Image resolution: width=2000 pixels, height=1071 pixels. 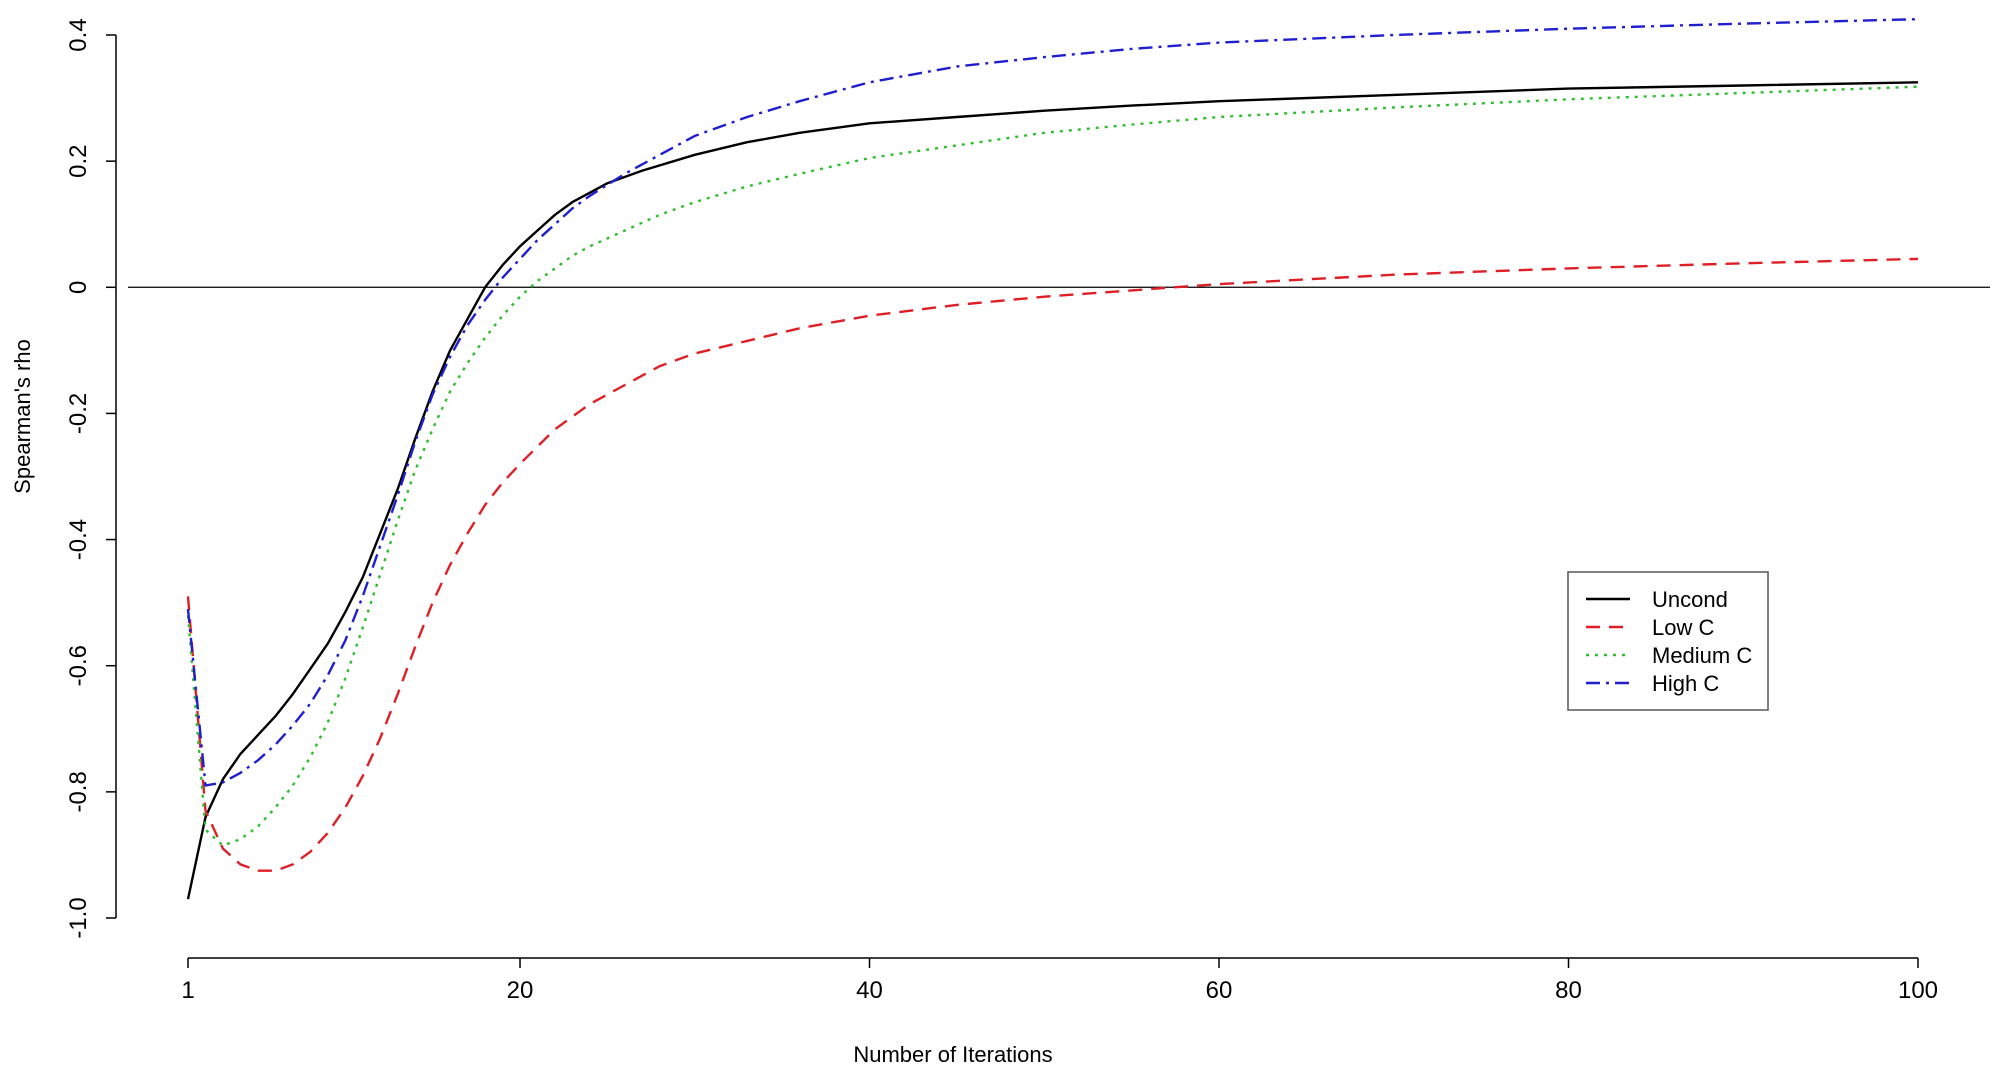 I want to click on x-tick-label: 60, so click(x=1219, y=990).